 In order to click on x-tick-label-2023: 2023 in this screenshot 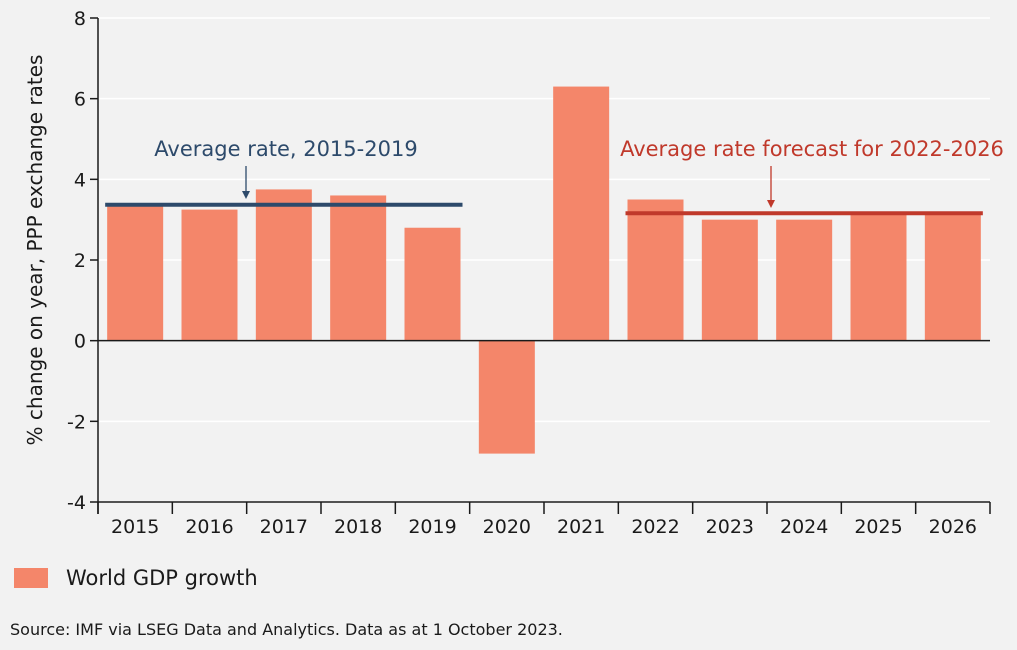, I will do `click(730, 527)`.